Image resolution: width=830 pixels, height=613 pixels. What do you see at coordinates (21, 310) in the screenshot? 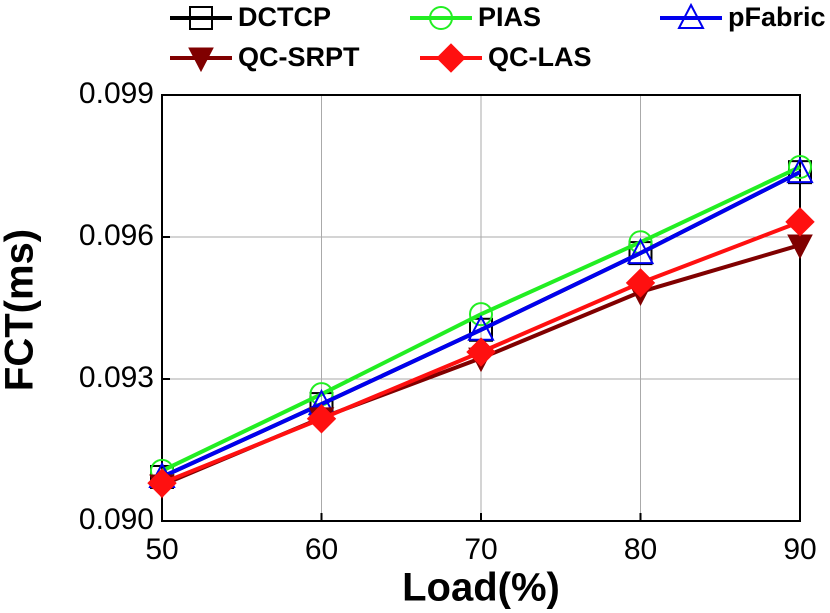
I see `y-axis-title: FCT(ms)` at bounding box center [21, 310].